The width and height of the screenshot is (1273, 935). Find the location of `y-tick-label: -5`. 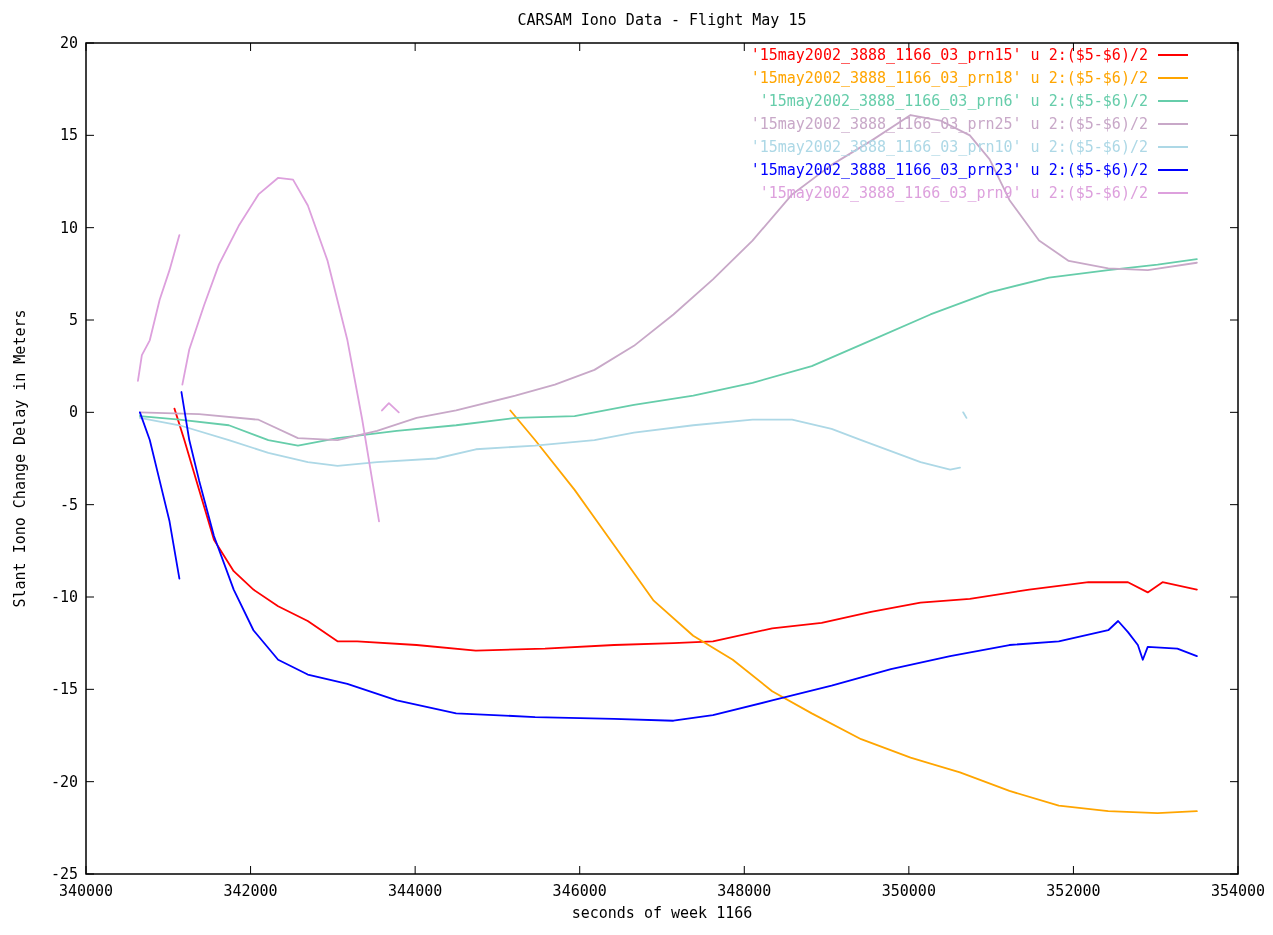

y-tick-label: -5 is located at coordinates (68, 504).